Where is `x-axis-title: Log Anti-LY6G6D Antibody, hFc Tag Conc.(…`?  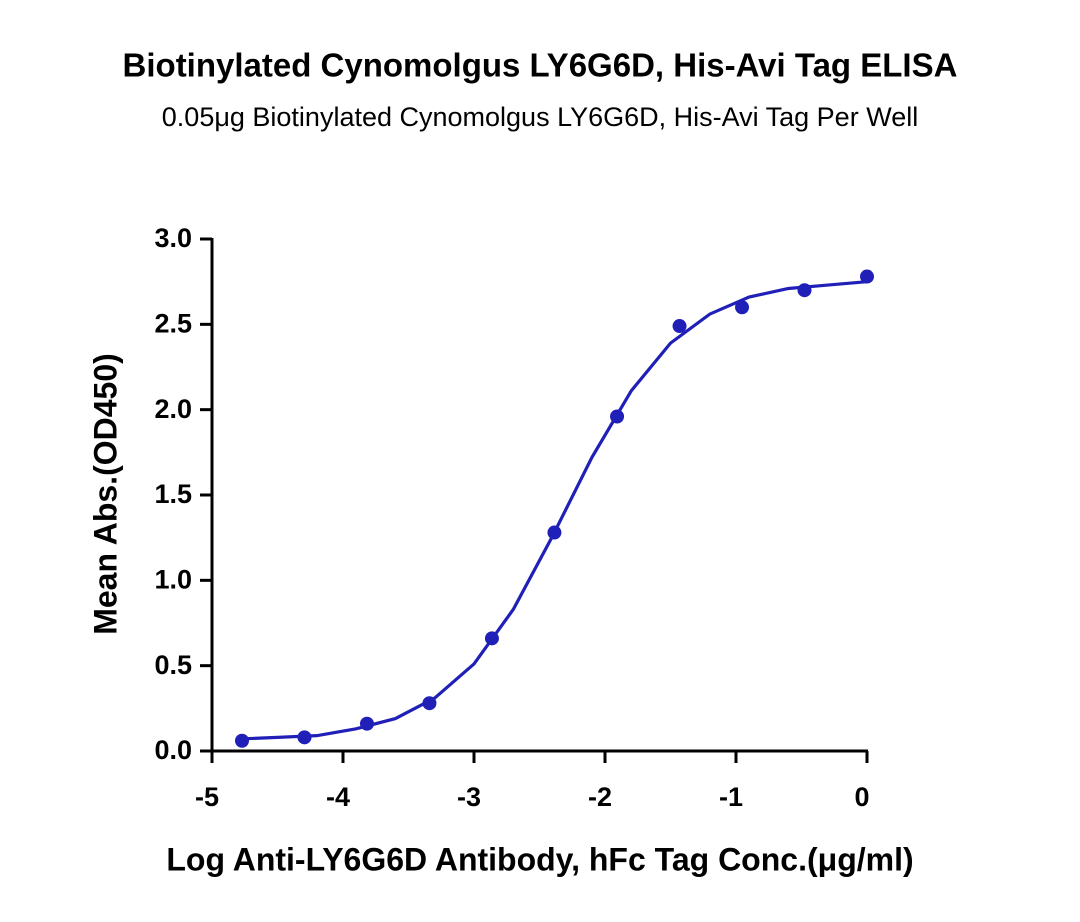
x-axis-title: Log Anti-LY6G6D Antibody, hFc Tag Conc.(… is located at coordinates (539, 859).